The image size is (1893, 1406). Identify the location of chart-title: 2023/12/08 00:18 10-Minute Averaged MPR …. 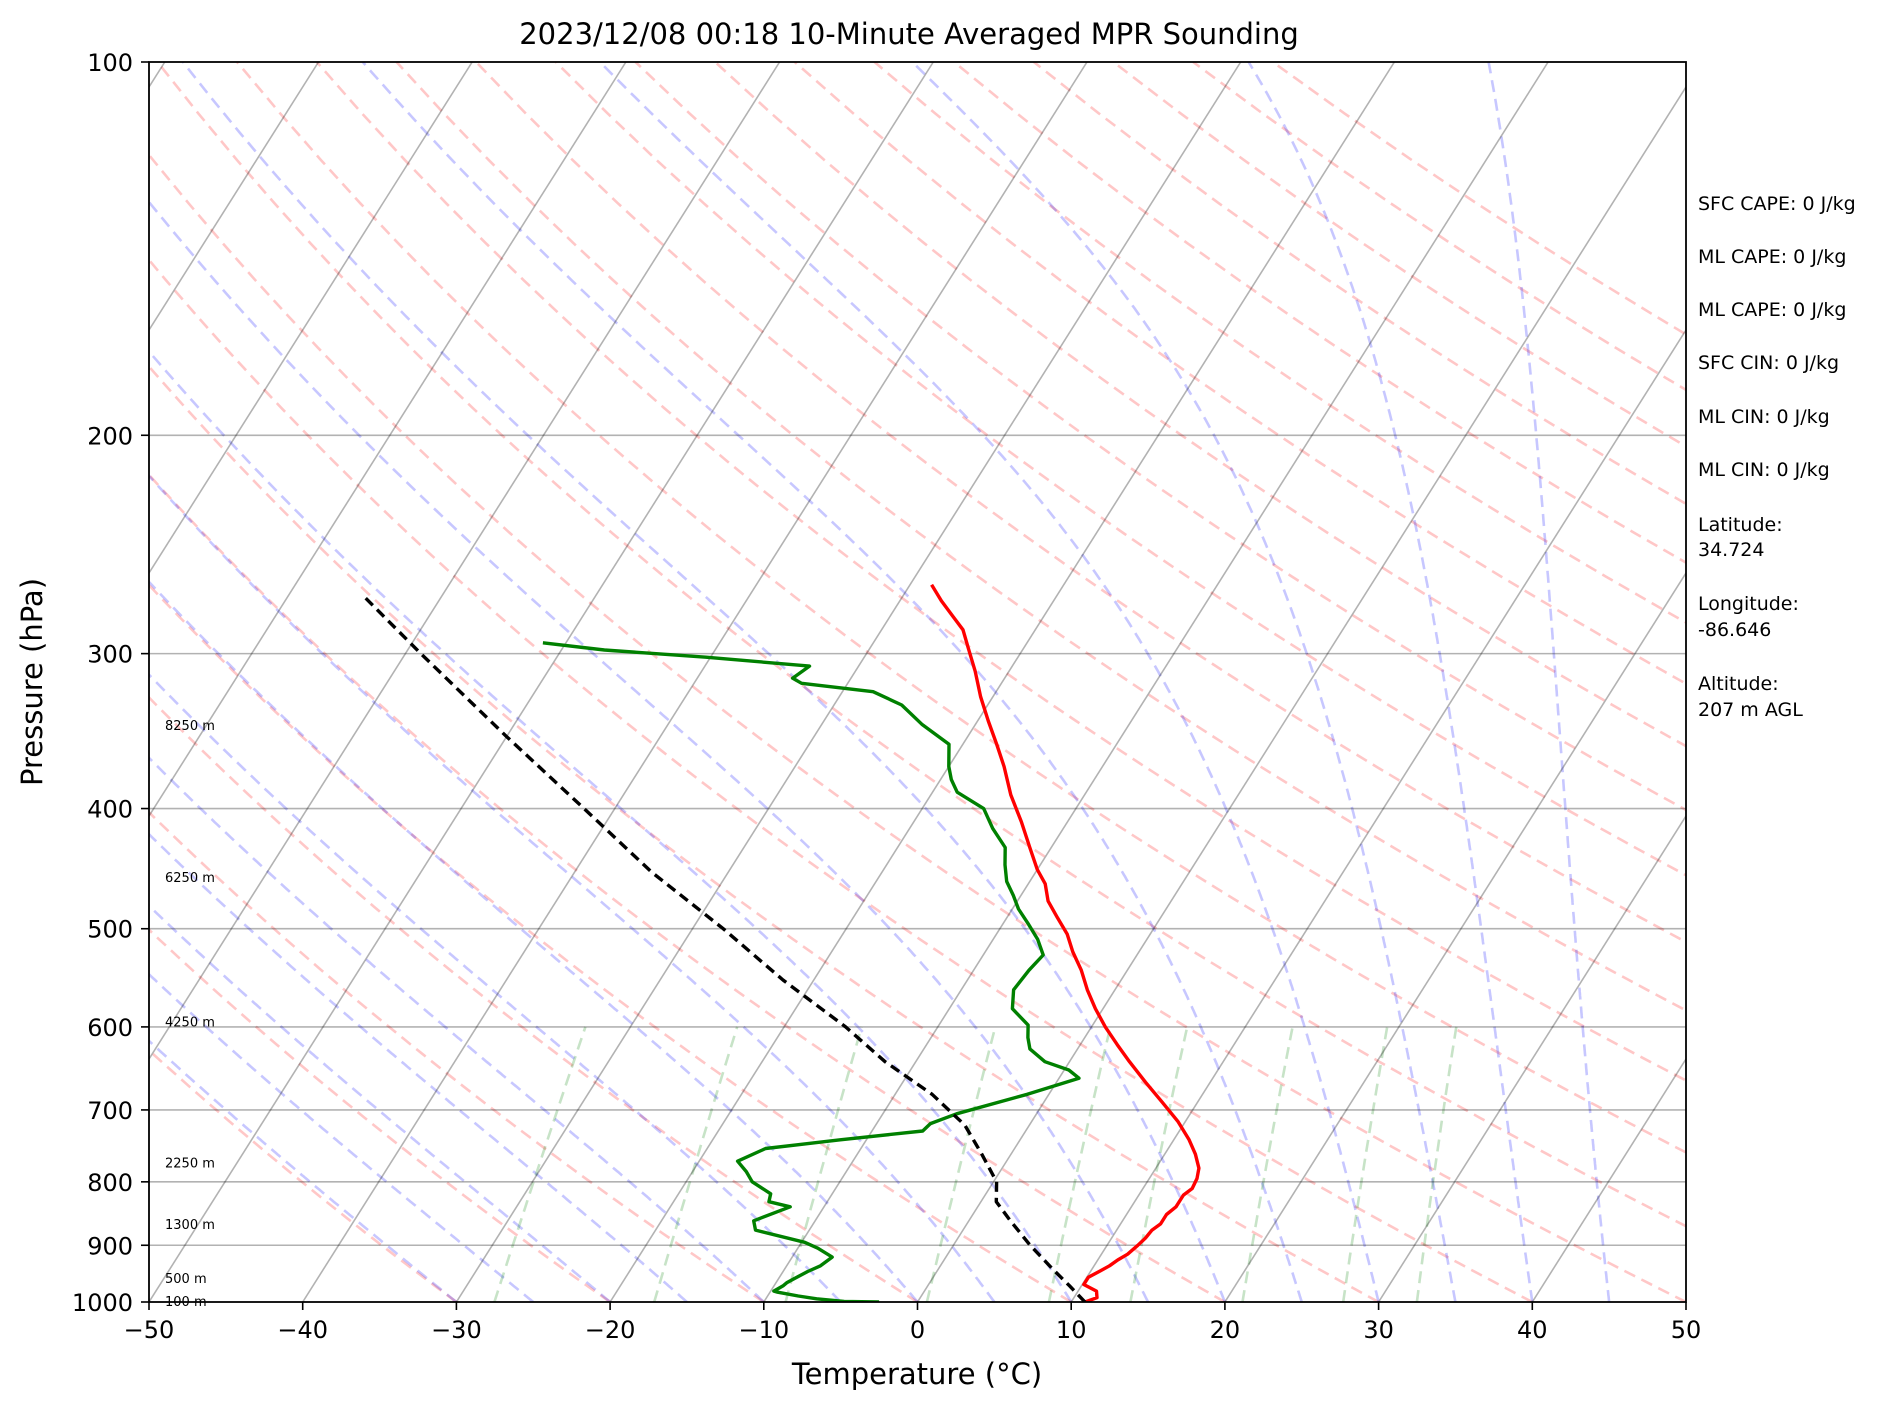
(909, 34).